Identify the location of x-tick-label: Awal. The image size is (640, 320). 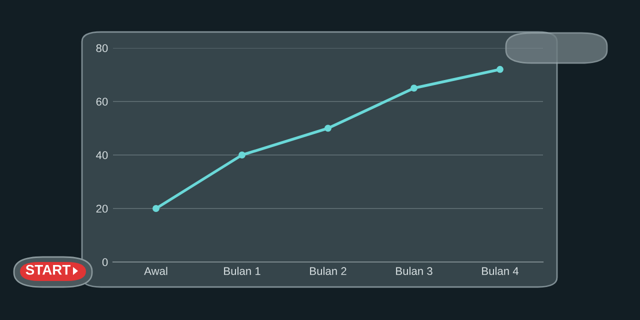
(156, 271).